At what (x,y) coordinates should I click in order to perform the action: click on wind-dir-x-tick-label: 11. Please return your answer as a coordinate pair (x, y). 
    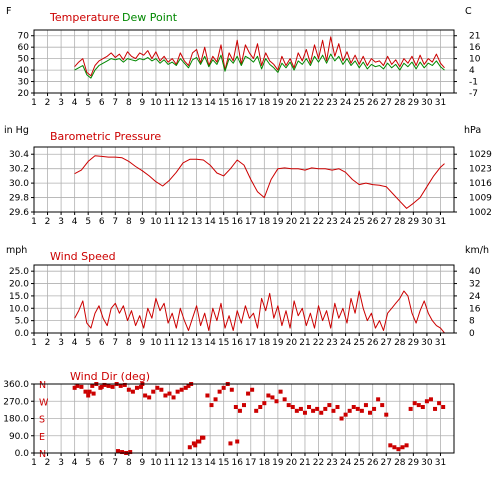
    Looking at the image, I should click on (169, 463).